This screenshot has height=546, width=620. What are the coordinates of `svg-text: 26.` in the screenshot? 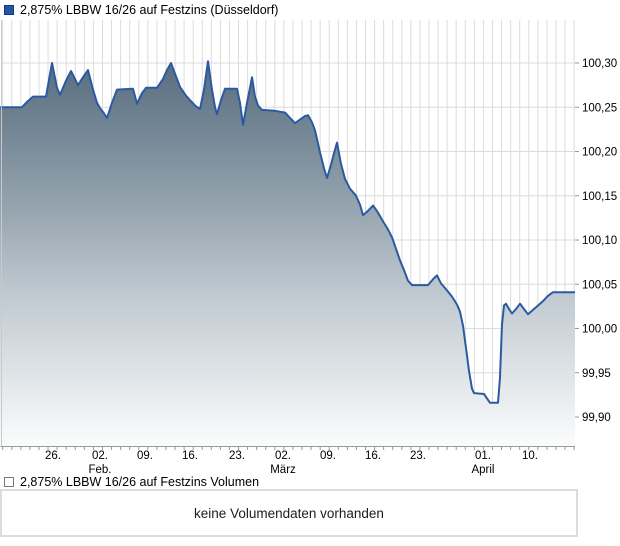 It's located at (53, 456).